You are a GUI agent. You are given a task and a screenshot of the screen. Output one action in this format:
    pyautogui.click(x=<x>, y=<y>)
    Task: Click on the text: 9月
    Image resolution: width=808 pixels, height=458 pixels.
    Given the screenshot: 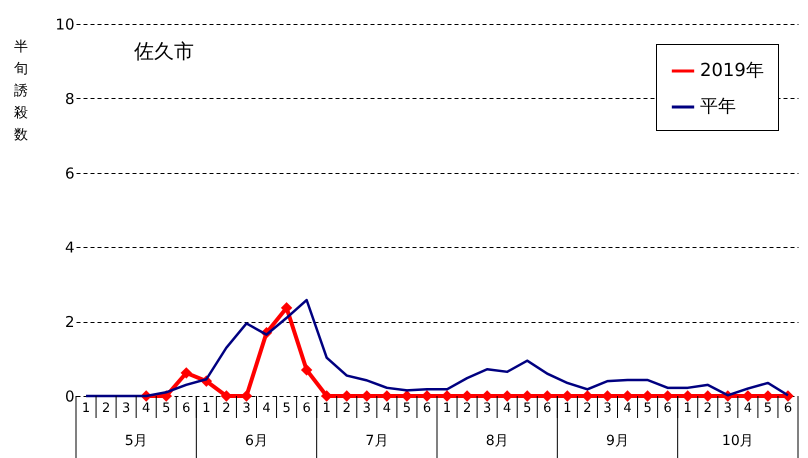 What is the action you would take?
    pyautogui.click(x=617, y=441)
    